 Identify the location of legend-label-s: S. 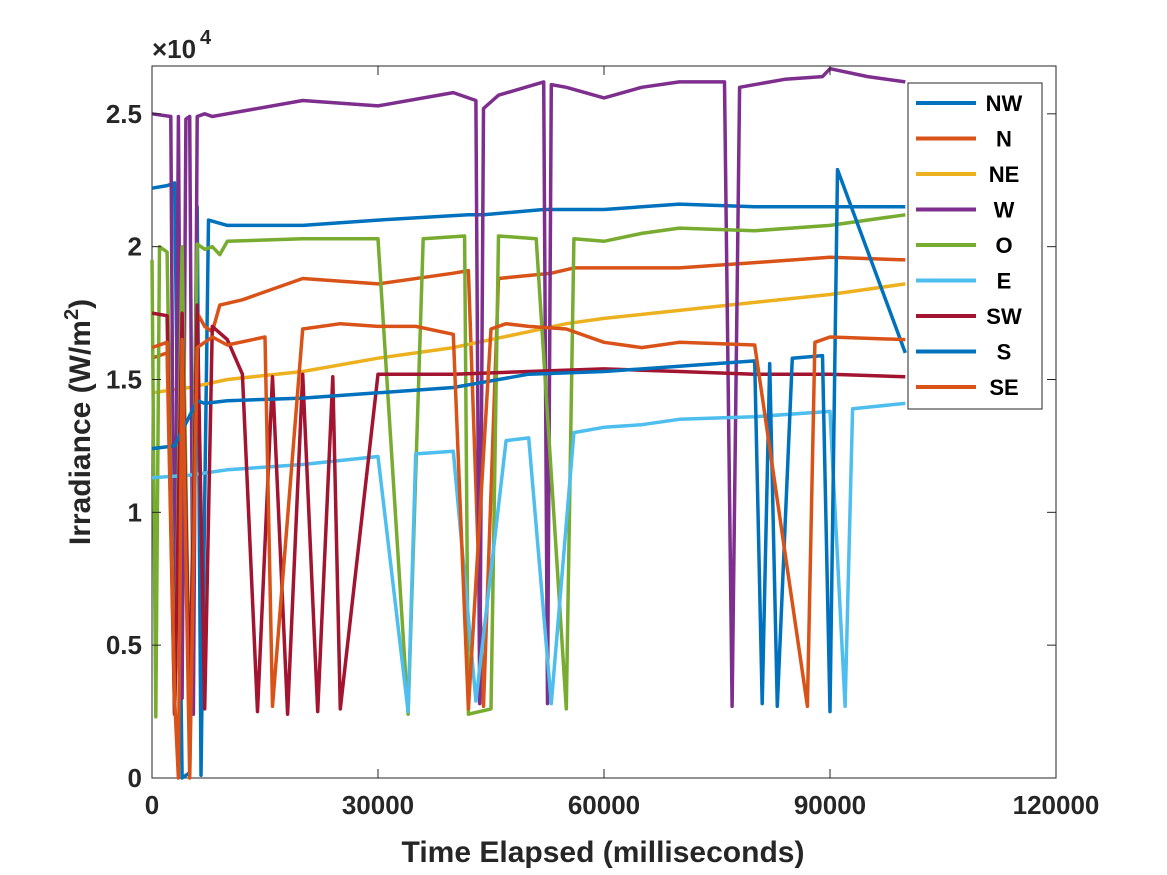
(1004, 352).